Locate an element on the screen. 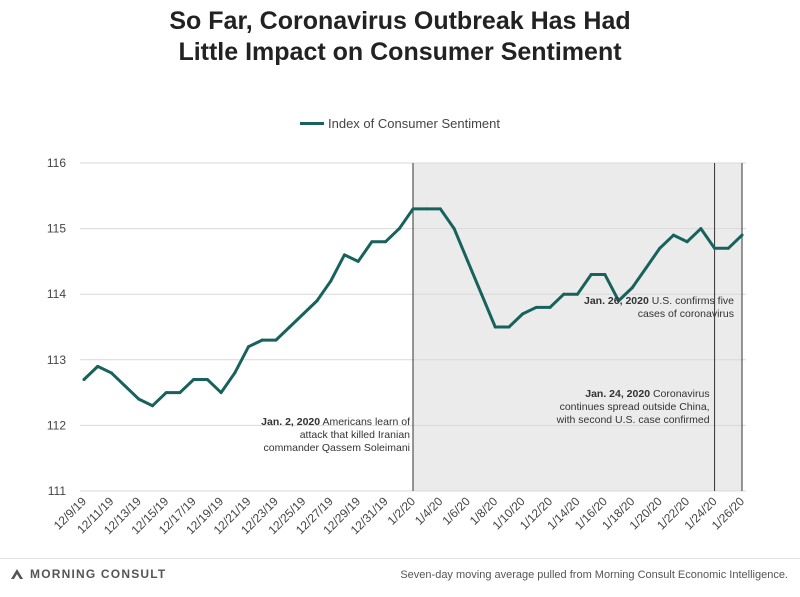  y-tick-label: 116 is located at coordinates (56, 163).